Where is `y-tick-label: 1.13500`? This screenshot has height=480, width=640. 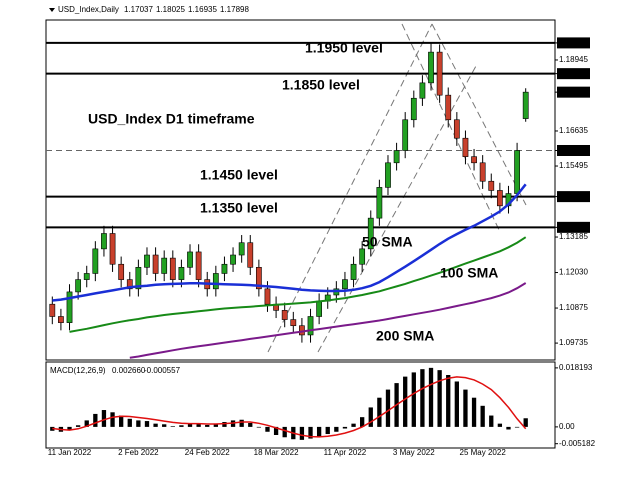
y-tick-label: 1.13500 is located at coordinates (573, 226).